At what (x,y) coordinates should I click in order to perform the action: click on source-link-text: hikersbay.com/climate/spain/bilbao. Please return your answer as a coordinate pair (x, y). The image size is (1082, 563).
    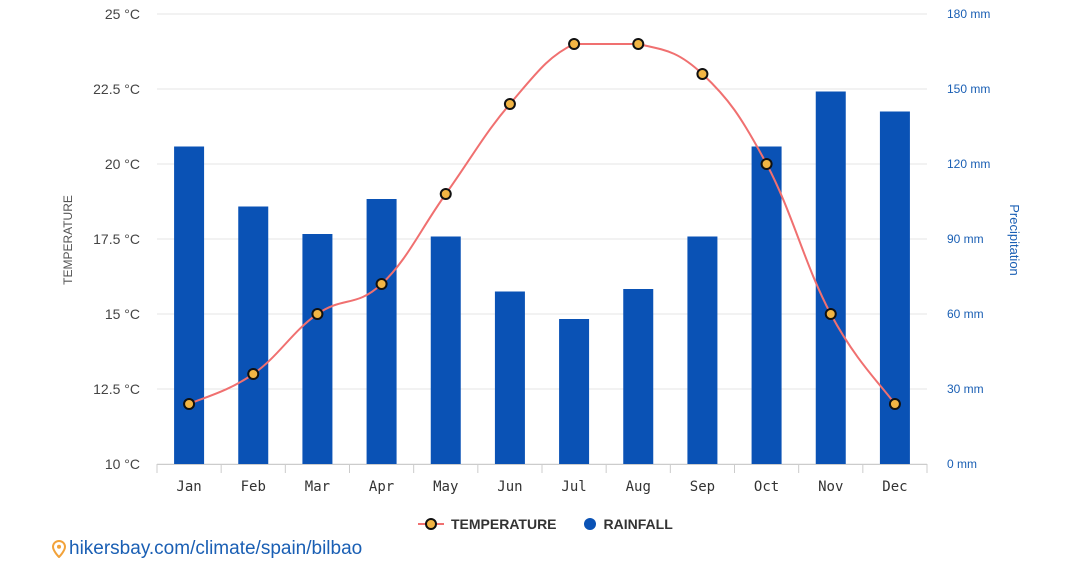
    Looking at the image, I should click on (216, 548).